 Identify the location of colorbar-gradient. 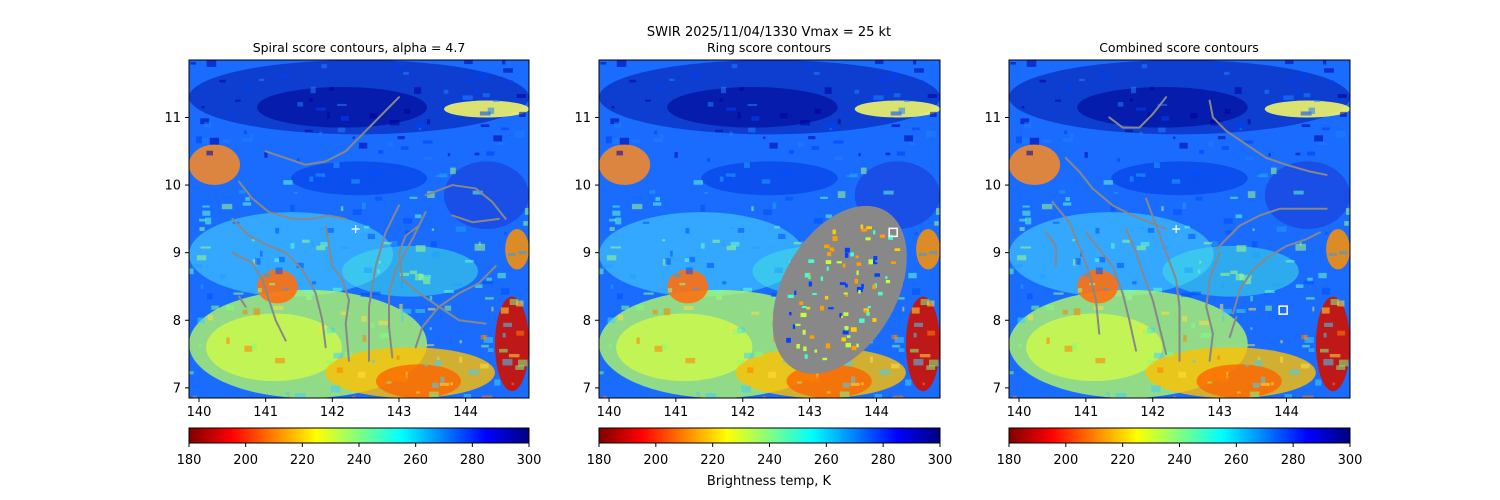
(1179, 435).